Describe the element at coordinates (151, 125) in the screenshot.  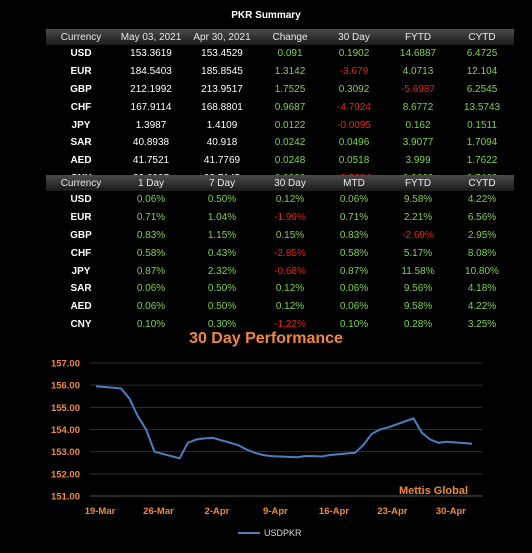
I see `table-cell: 1.3987` at that location.